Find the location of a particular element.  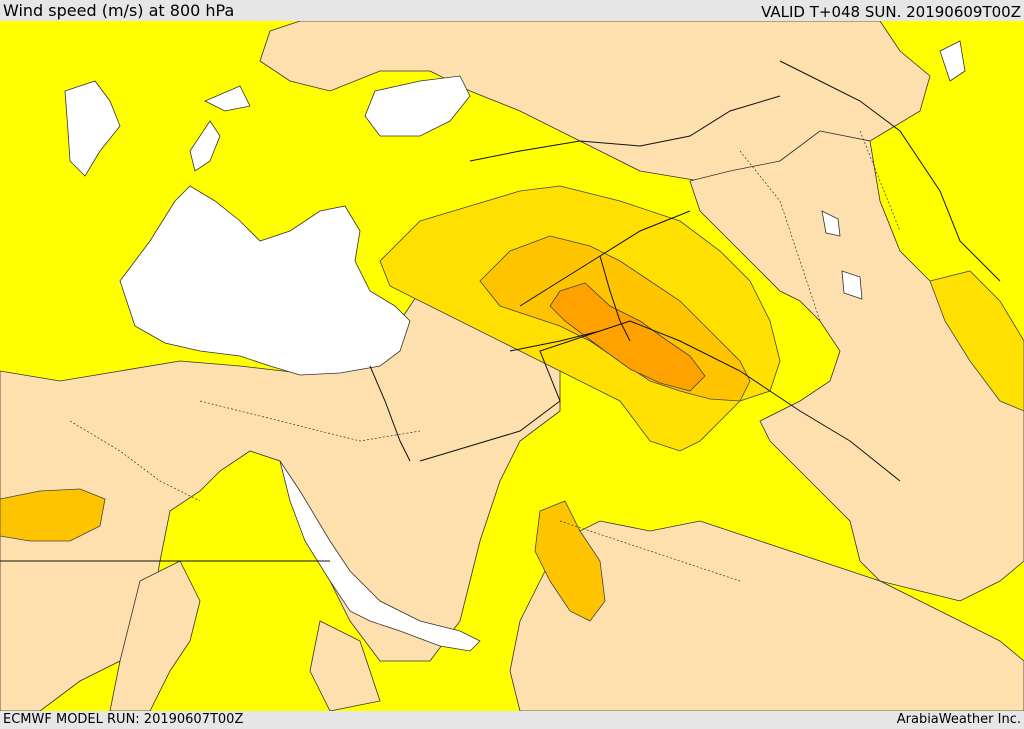

lake-habbaniyah is located at coordinates (852, 285).